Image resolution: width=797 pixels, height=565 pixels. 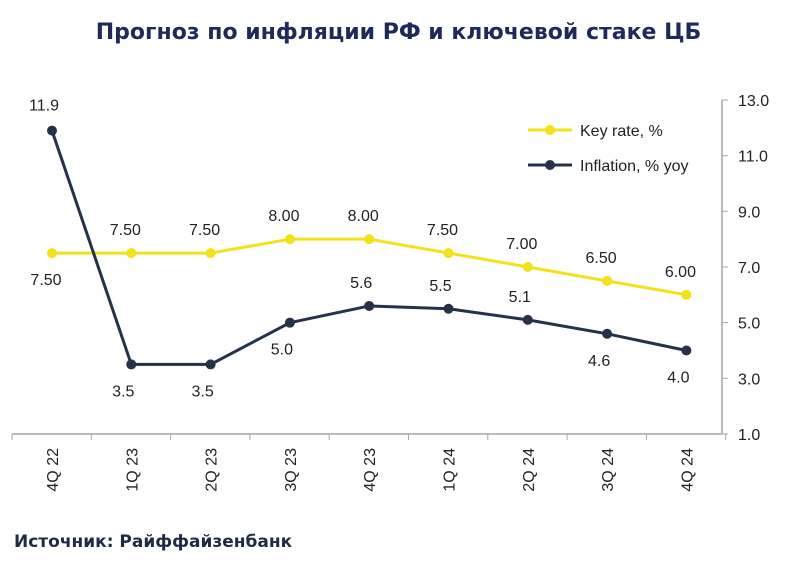 What do you see at coordinates (634, 166) in the screenshot?
I see `legend-inflation-label: Inflation, % yoy` at bounding box center [634, 166].